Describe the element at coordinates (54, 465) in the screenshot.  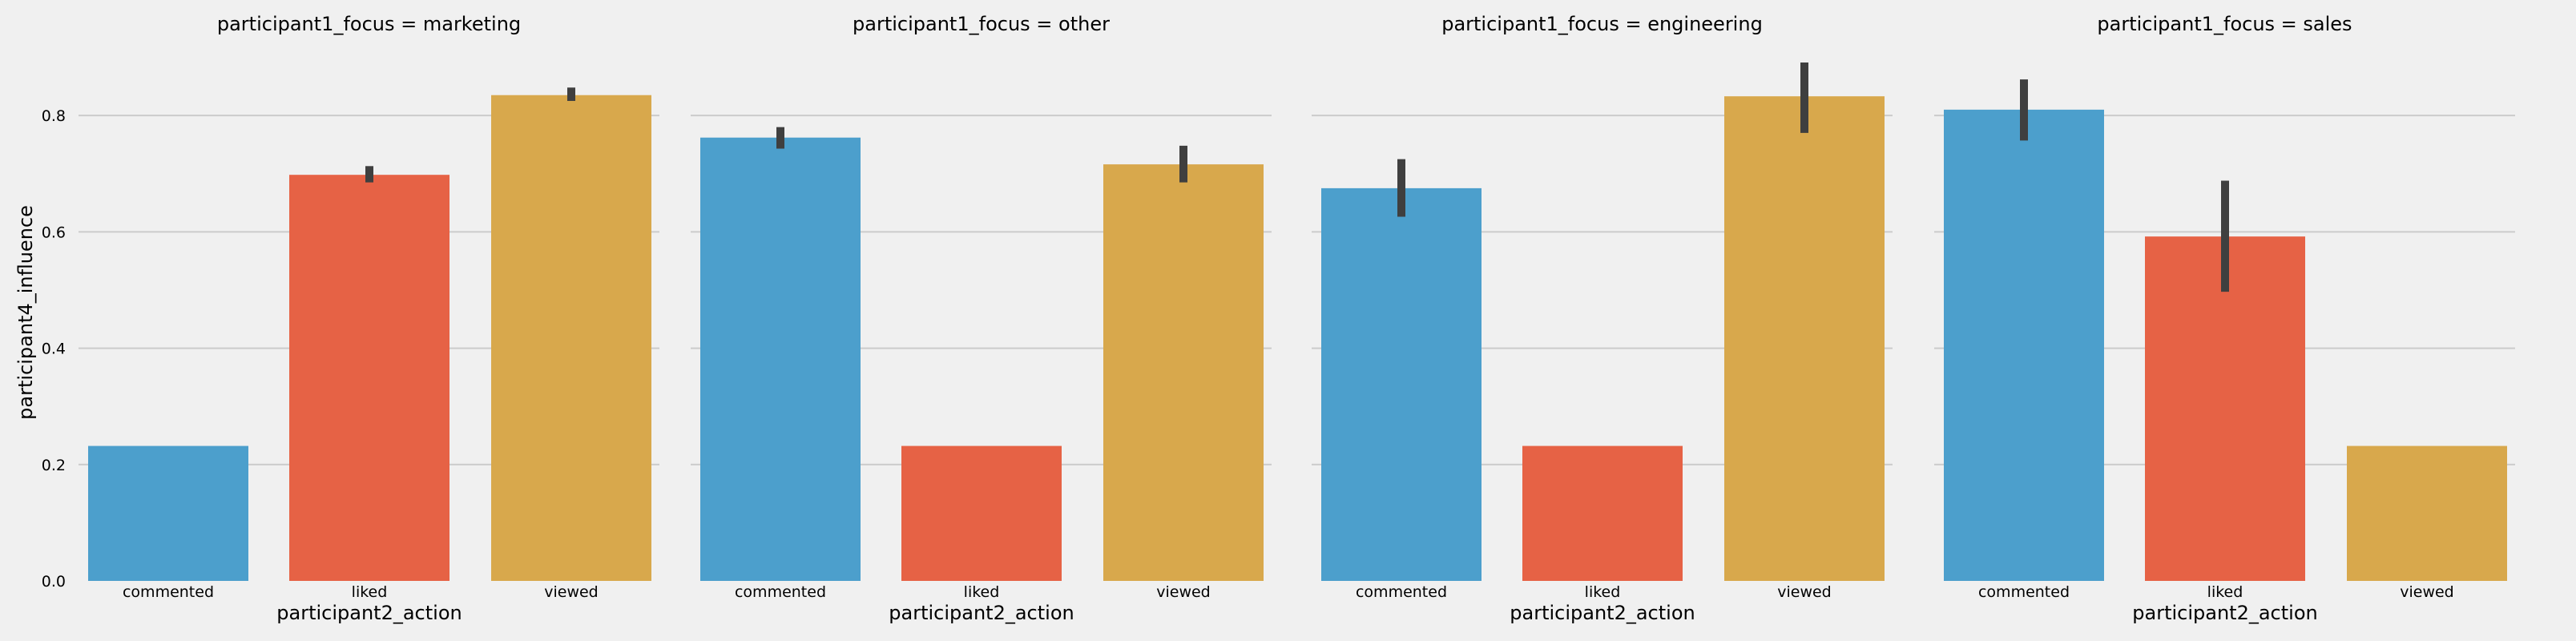
I see `y-tick-label: 0.2` at that location.